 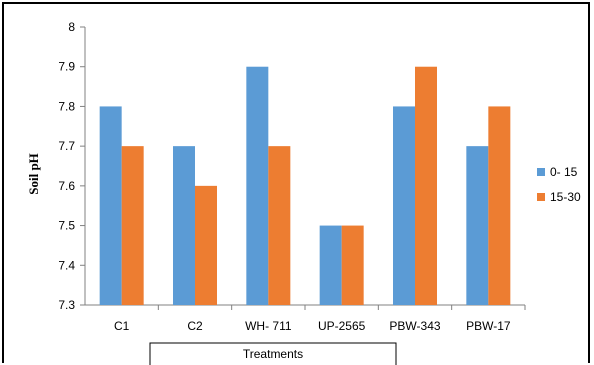 I want to click on x-tick-label: WH- 711, so click(x=268, y=326).